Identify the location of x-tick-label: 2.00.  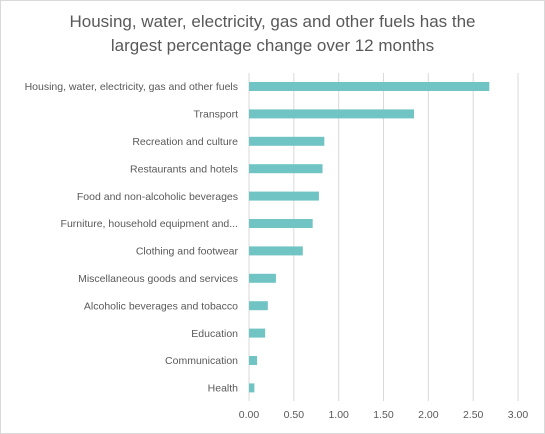
(428, 415).